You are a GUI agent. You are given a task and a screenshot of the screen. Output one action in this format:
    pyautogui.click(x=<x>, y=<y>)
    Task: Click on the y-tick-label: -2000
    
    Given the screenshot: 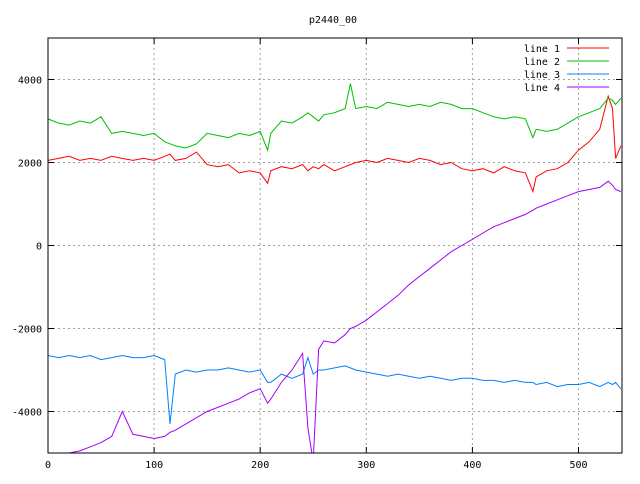 What is the action you would take?
    pyautogui.click(x=27, y=330)
    